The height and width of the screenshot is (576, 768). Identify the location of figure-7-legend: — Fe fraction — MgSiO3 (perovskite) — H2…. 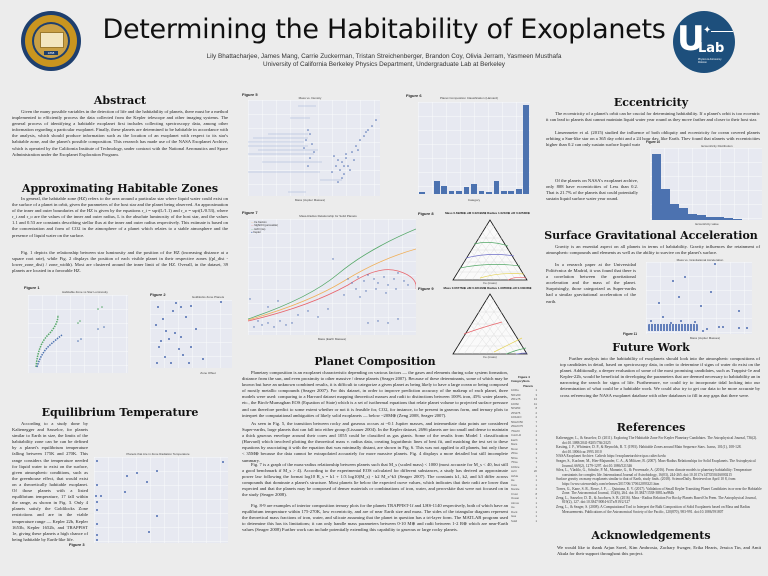
(264, 228).